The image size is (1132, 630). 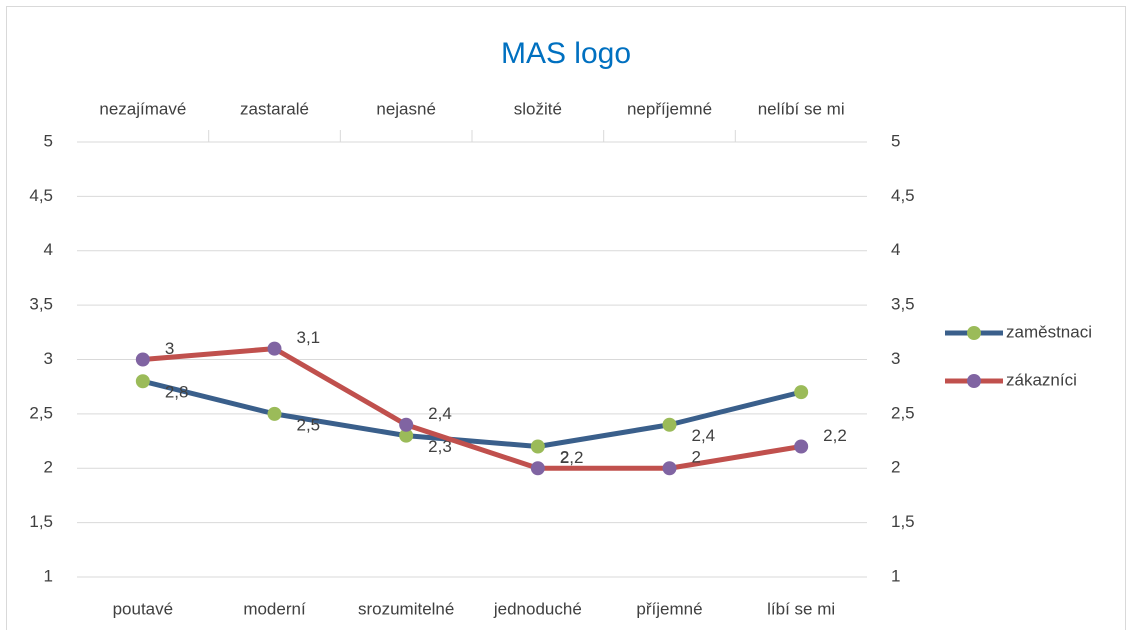 I want to click on x2-tick-label: zastaralé, so click(x=274, y=108).